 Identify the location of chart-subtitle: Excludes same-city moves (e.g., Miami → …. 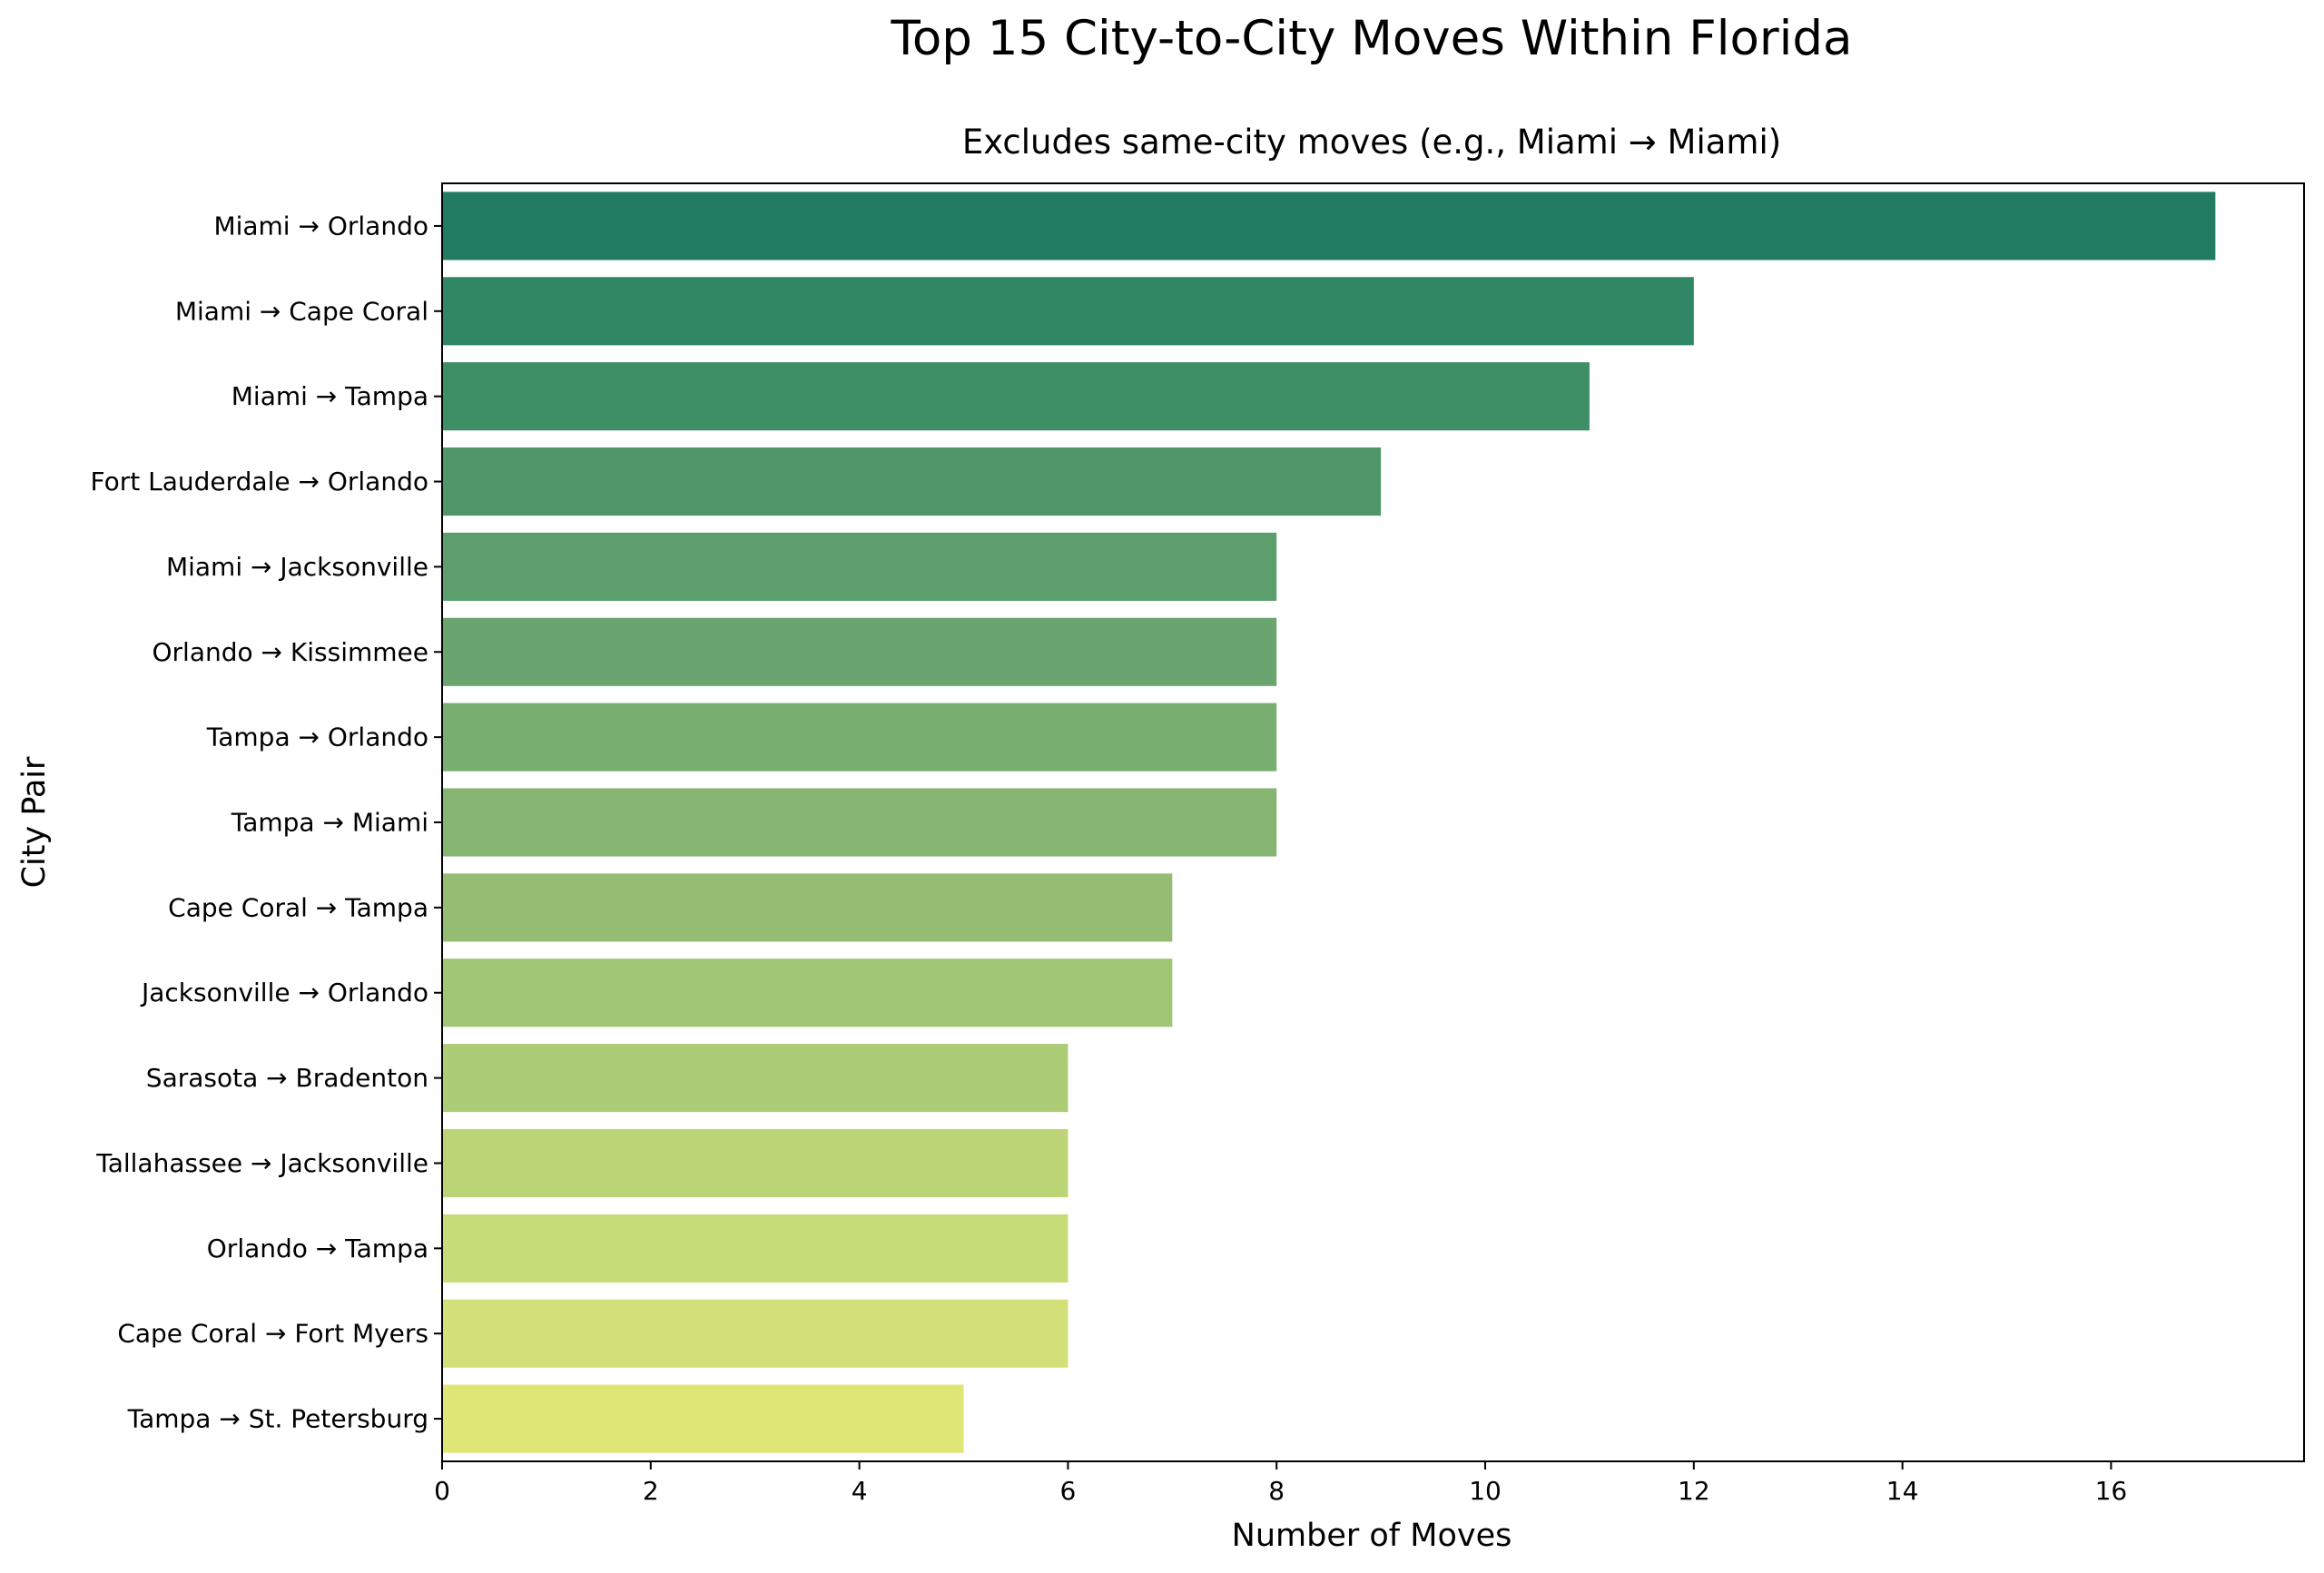
(1371, 143).